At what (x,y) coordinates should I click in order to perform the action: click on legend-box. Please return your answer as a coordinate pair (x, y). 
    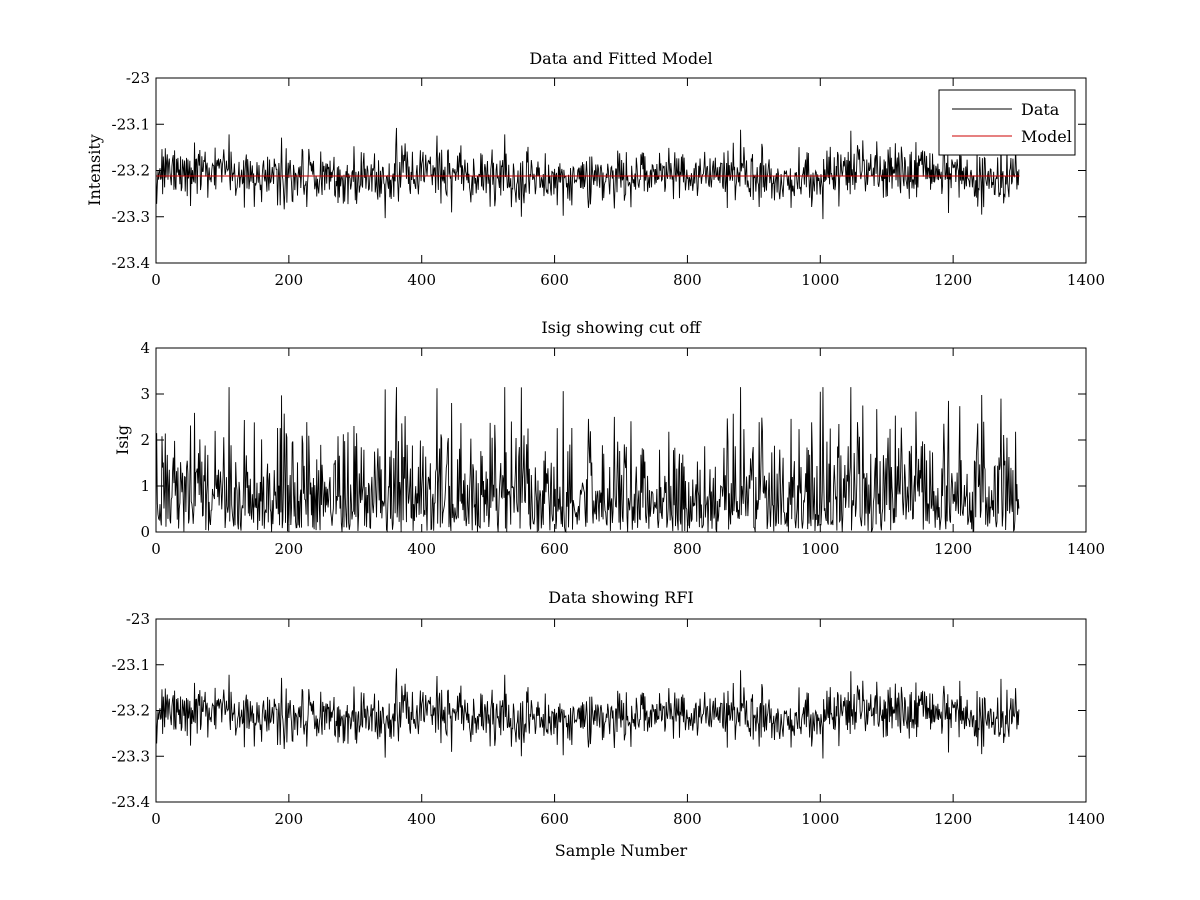
    Looking at the image, I should click on (1007, 122).